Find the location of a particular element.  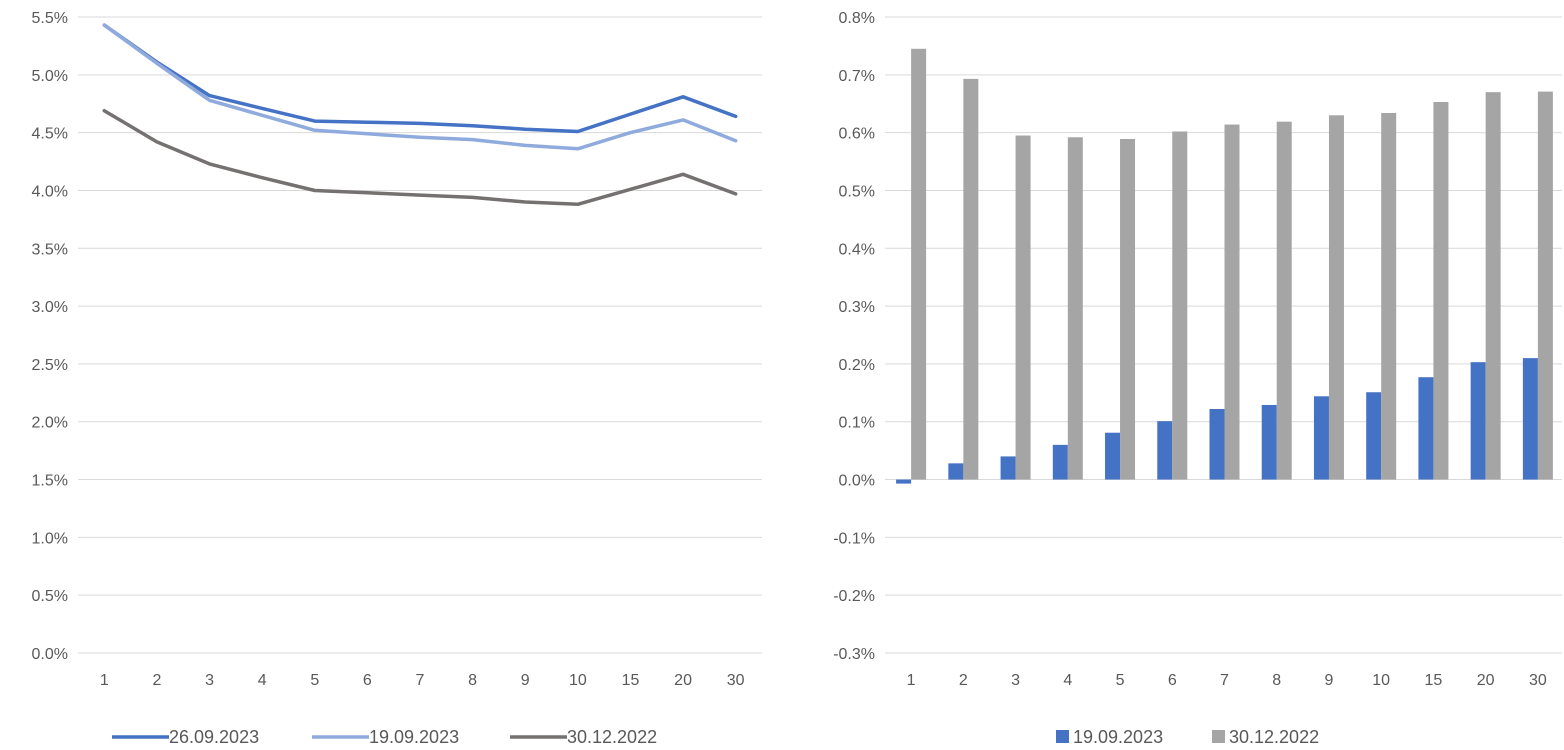

y-tick-label: 2.0% is located at coordinates (50, 423).